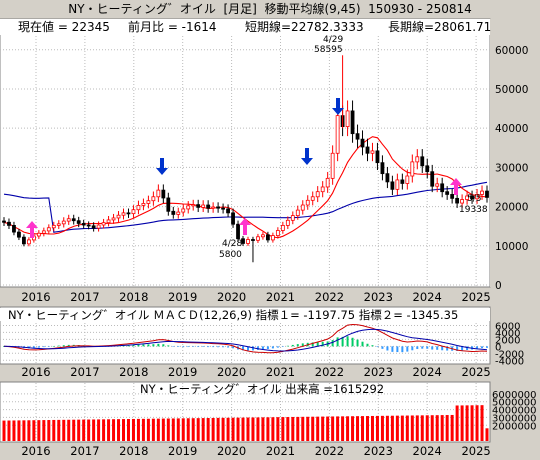 This screenshot has height=460, width=540. Describe the element at coordinates (244, 208) in the screenshot. I see `buy-signal-arrows` at that location.